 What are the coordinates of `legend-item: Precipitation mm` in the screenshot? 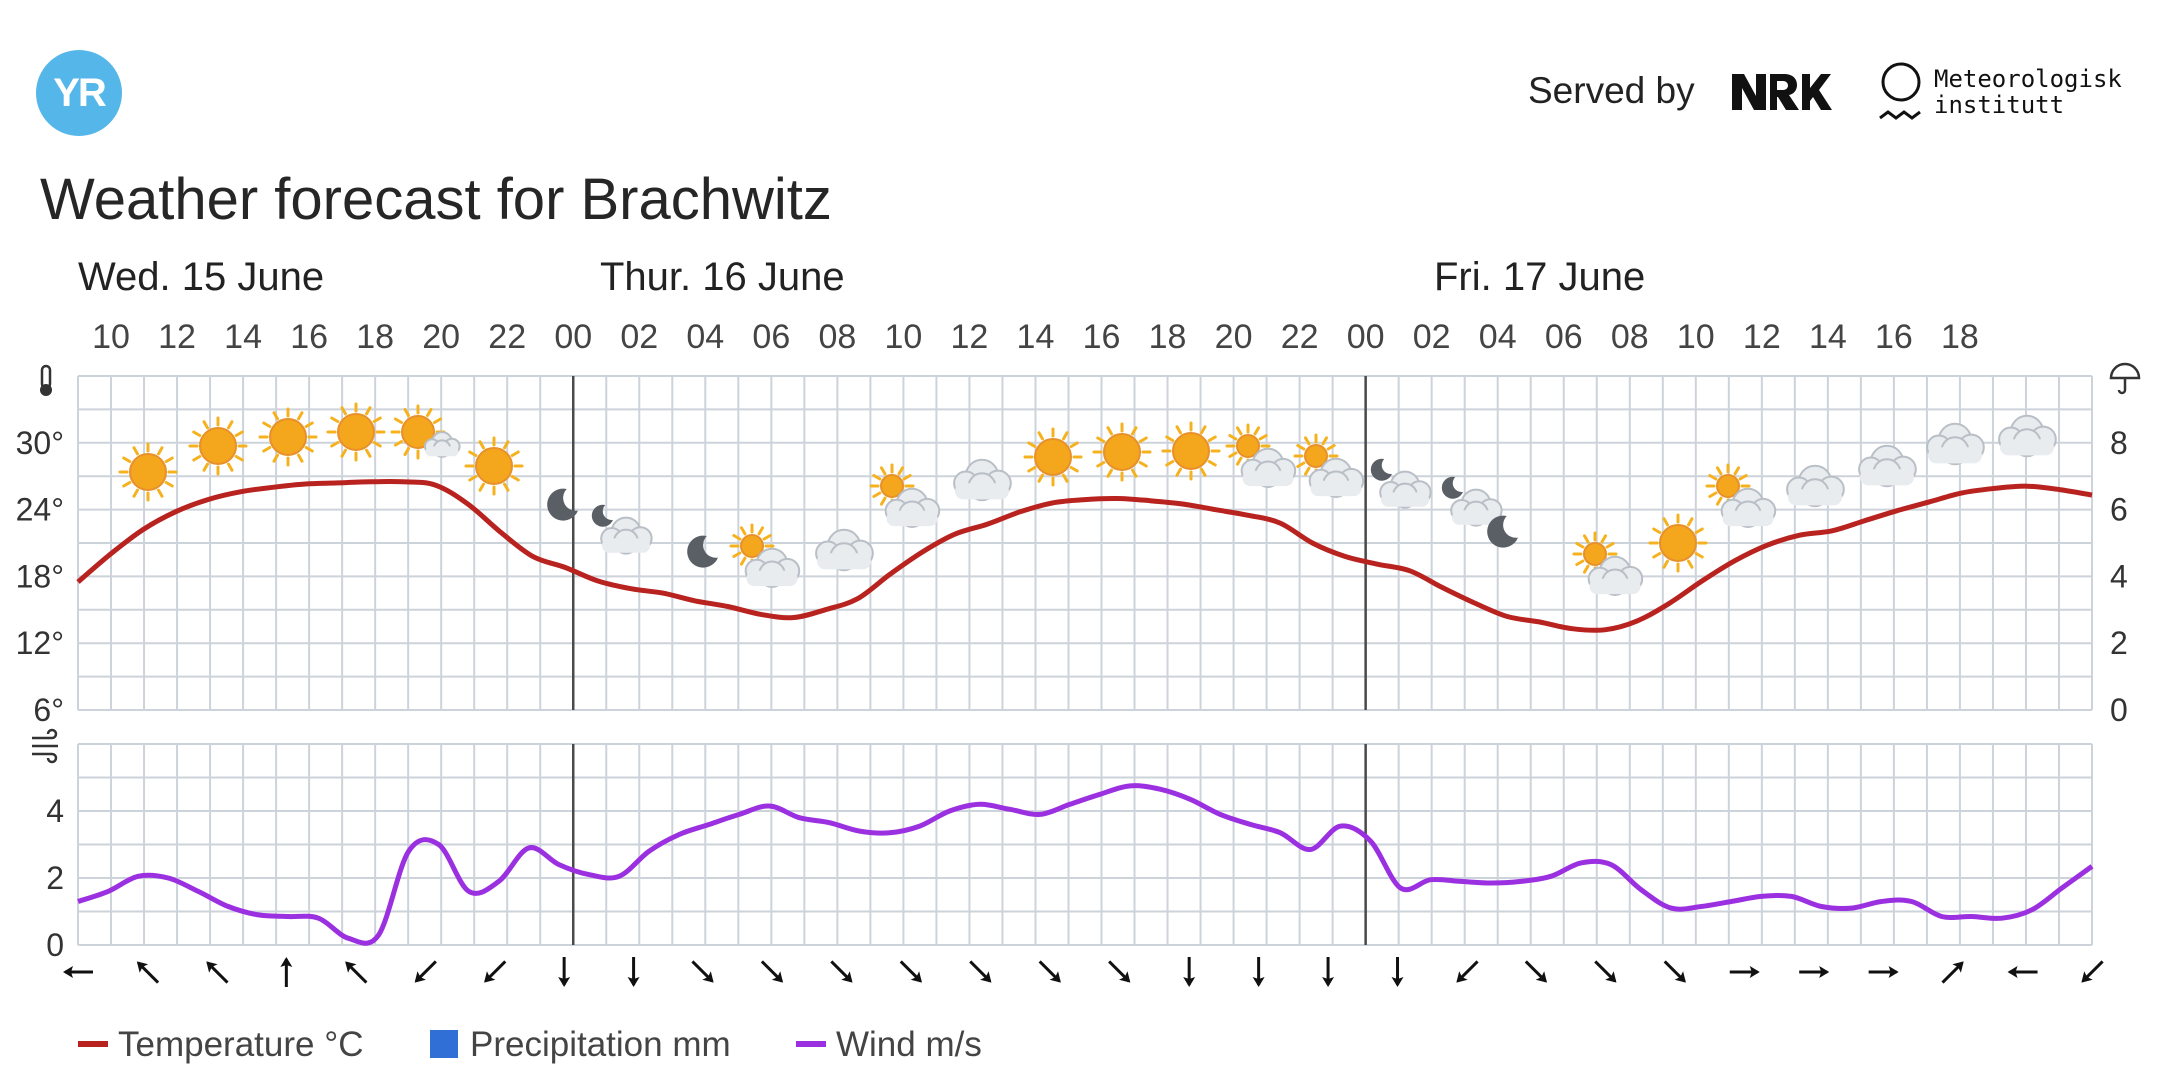 It's located at (580, 1044).